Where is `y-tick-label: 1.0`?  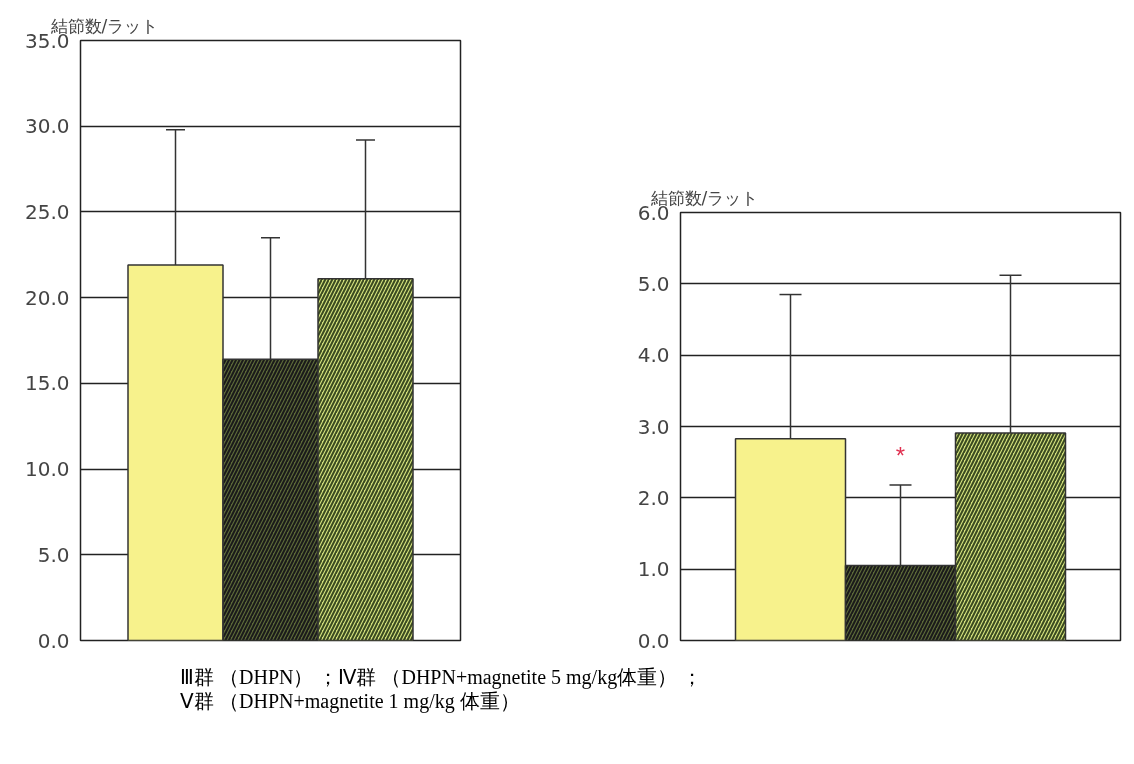 y-tick-label: 1.0 is located at coordinates (653, 569).